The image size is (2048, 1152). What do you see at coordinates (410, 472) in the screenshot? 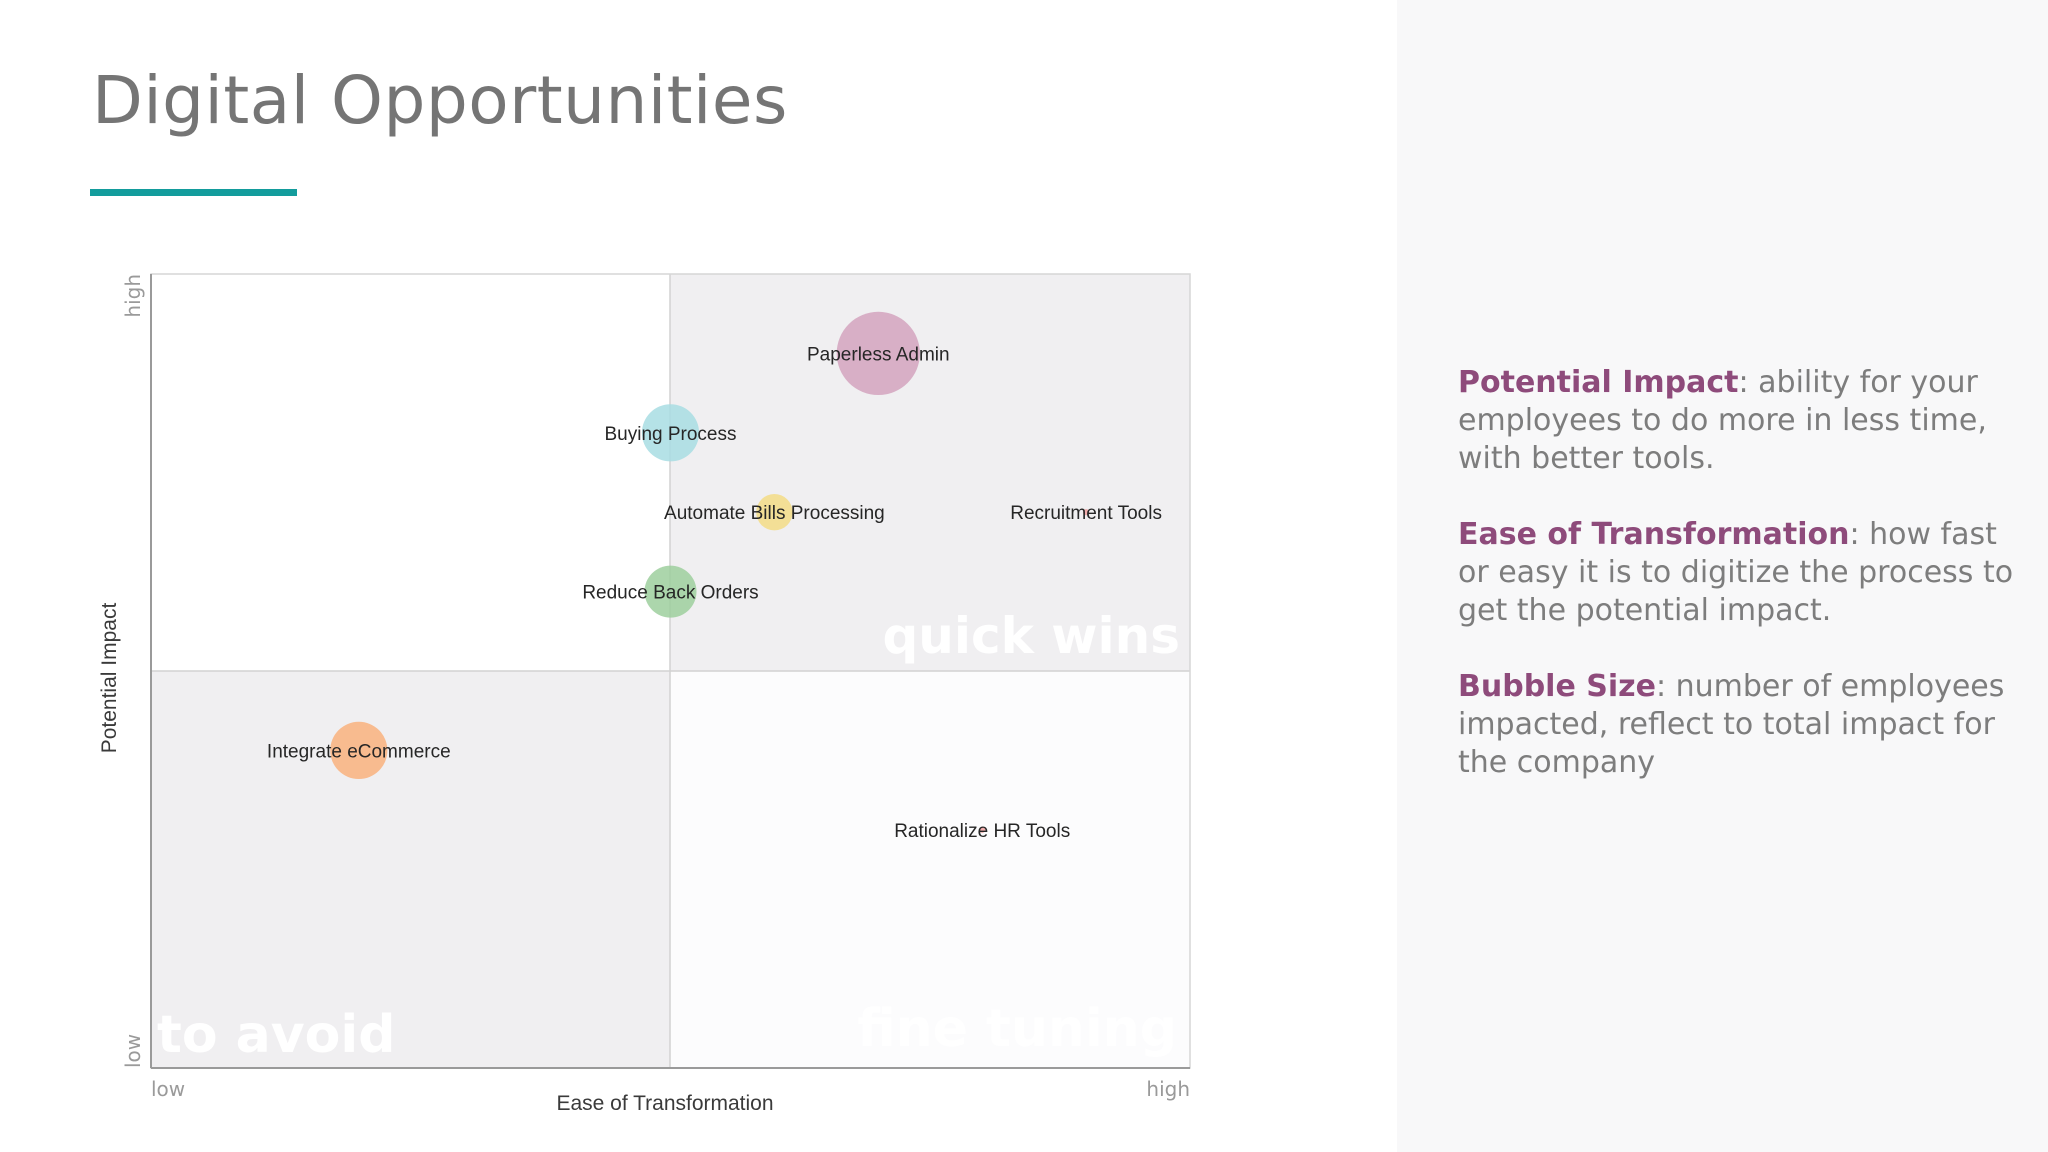
I see `quadrant-bg-top-left` at bounding box center [410, 472].